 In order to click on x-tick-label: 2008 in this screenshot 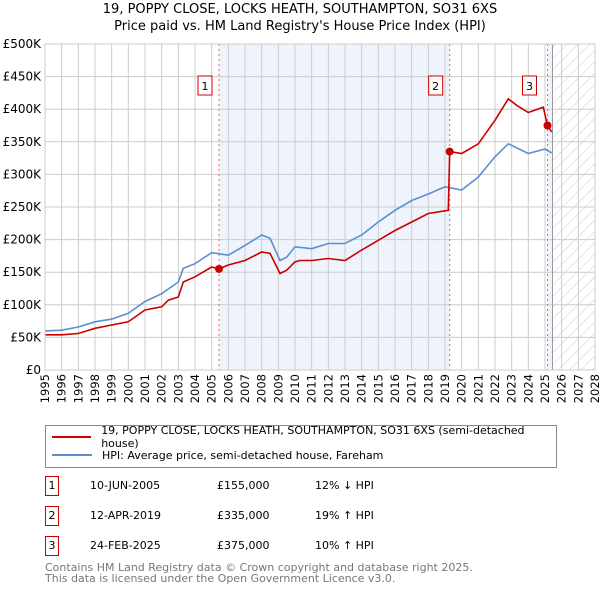, I will do `click(262, 388)`.